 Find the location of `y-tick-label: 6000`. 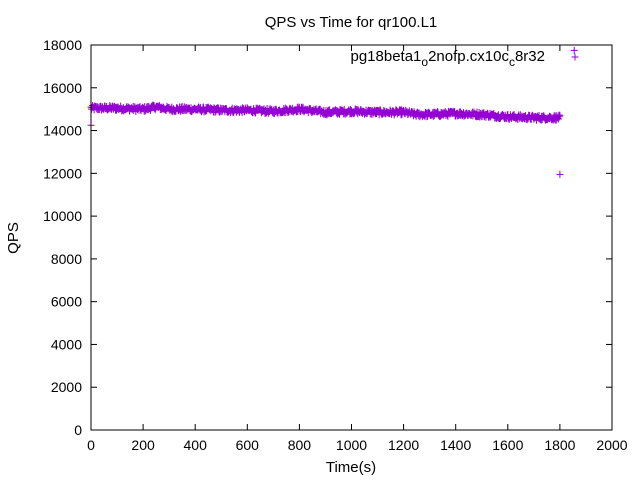

y-tick-label: 6000 is located at coordinates (66, 302).